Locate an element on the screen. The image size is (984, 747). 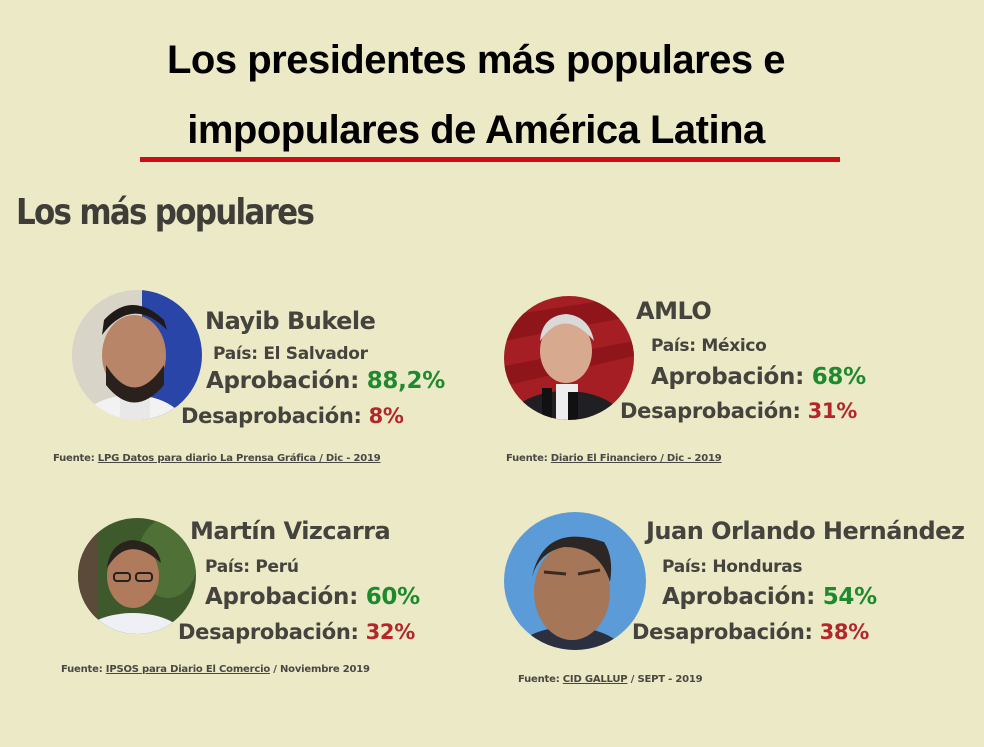
avatar-amlo is located at coordinates (569, 358).